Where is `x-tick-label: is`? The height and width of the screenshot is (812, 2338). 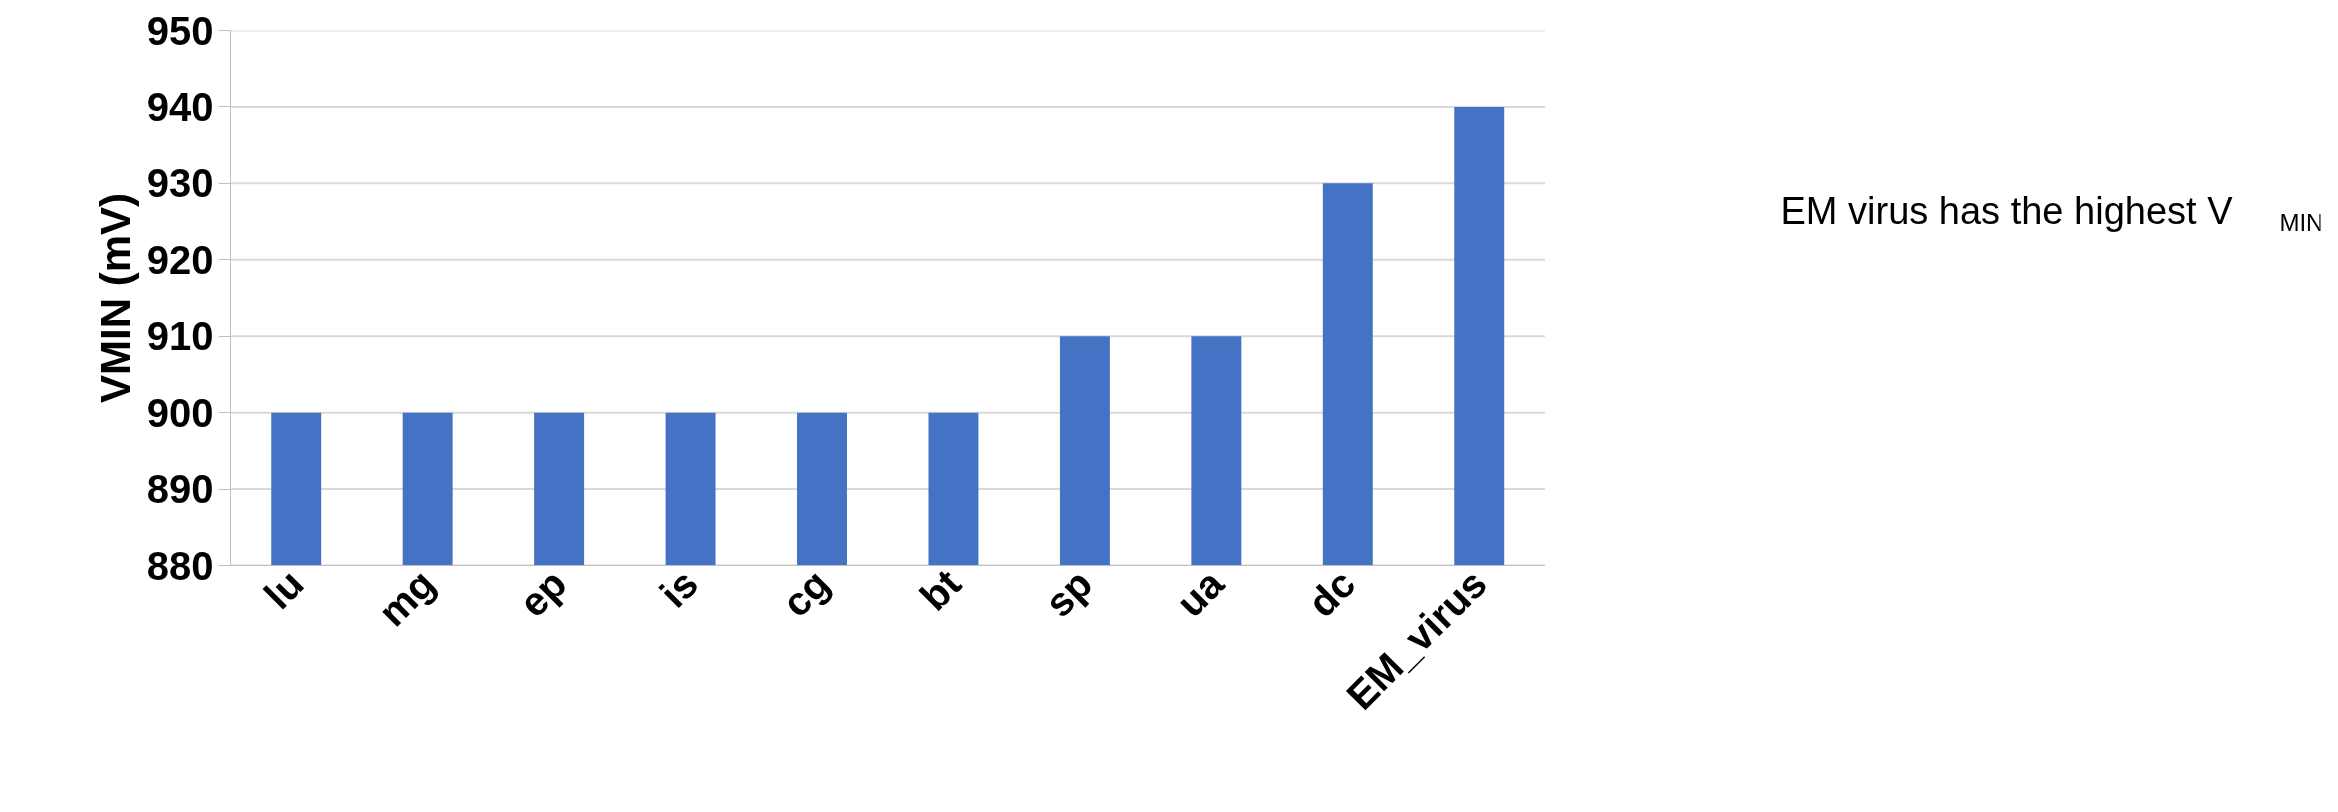 x-tick-label: is is located at coordinates (679, 588).